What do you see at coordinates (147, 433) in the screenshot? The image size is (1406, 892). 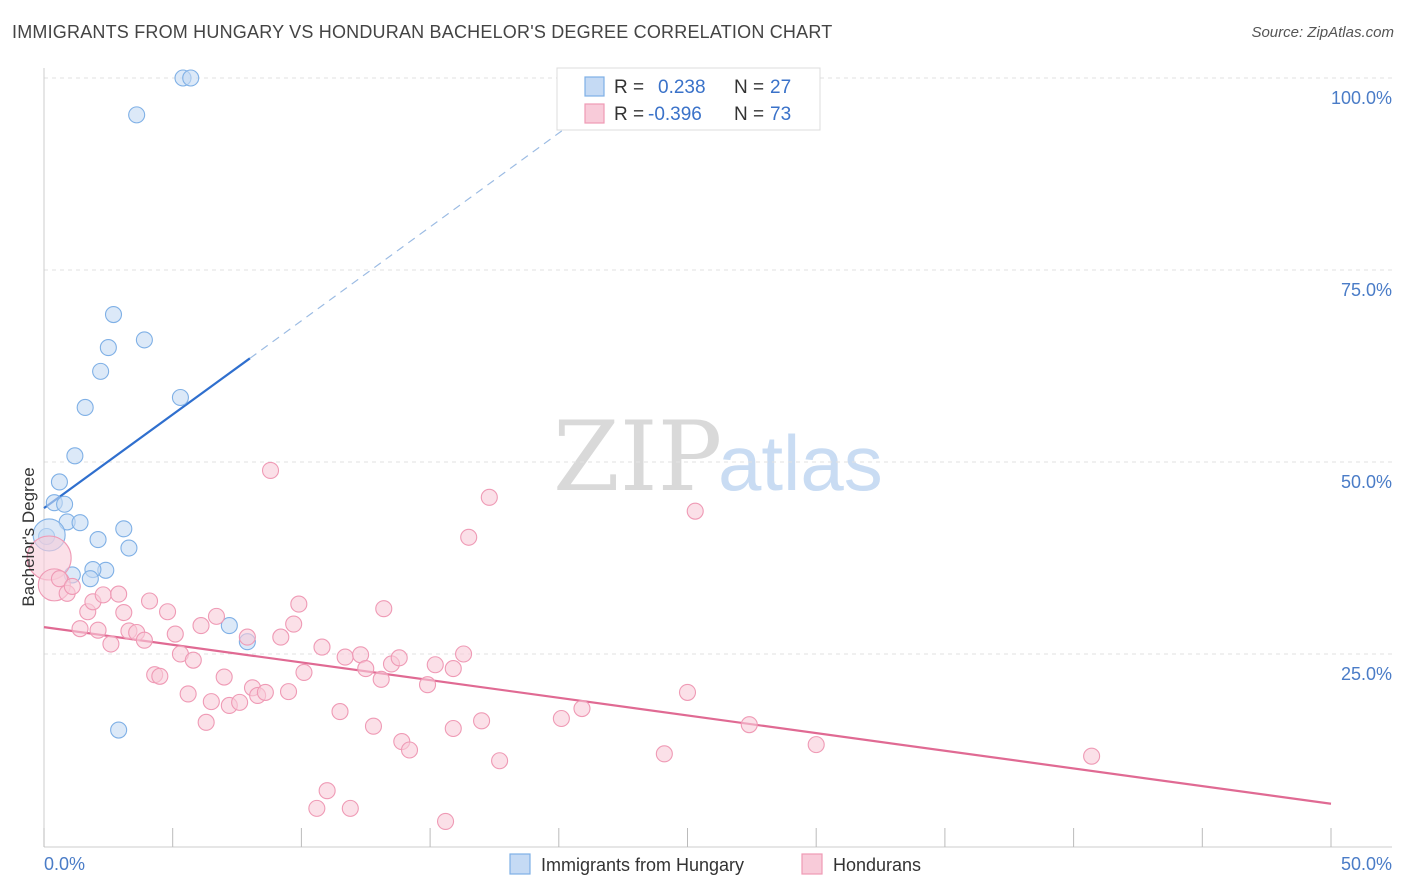 I see `trend-line-hungary` at bounding box center [147, 433].